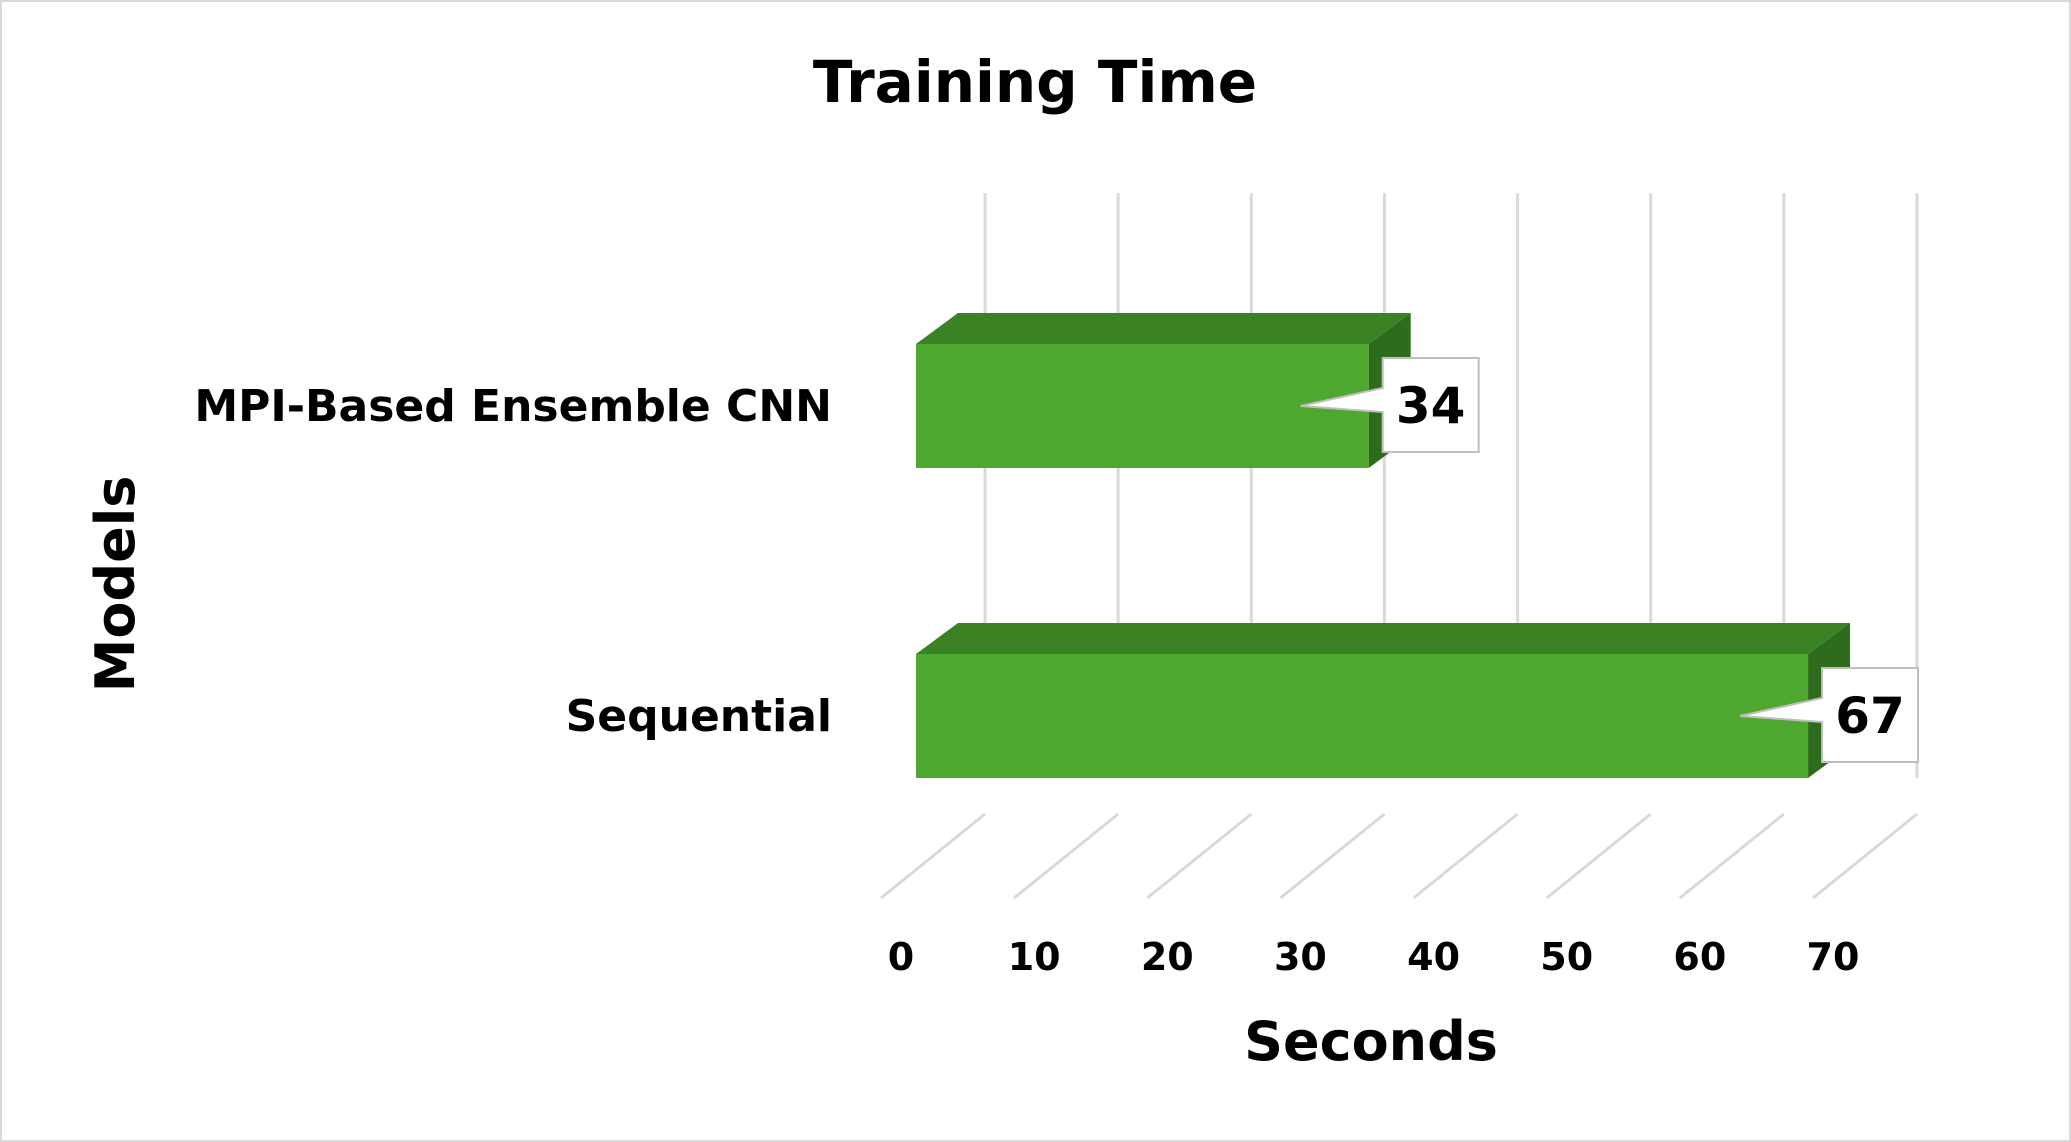  What do you see at coordinates (1374, 957) in the screenshot?
I see `x-tick-labels: 0 10 20 30 40 50 60 70` at bounding box center [1374, 957].